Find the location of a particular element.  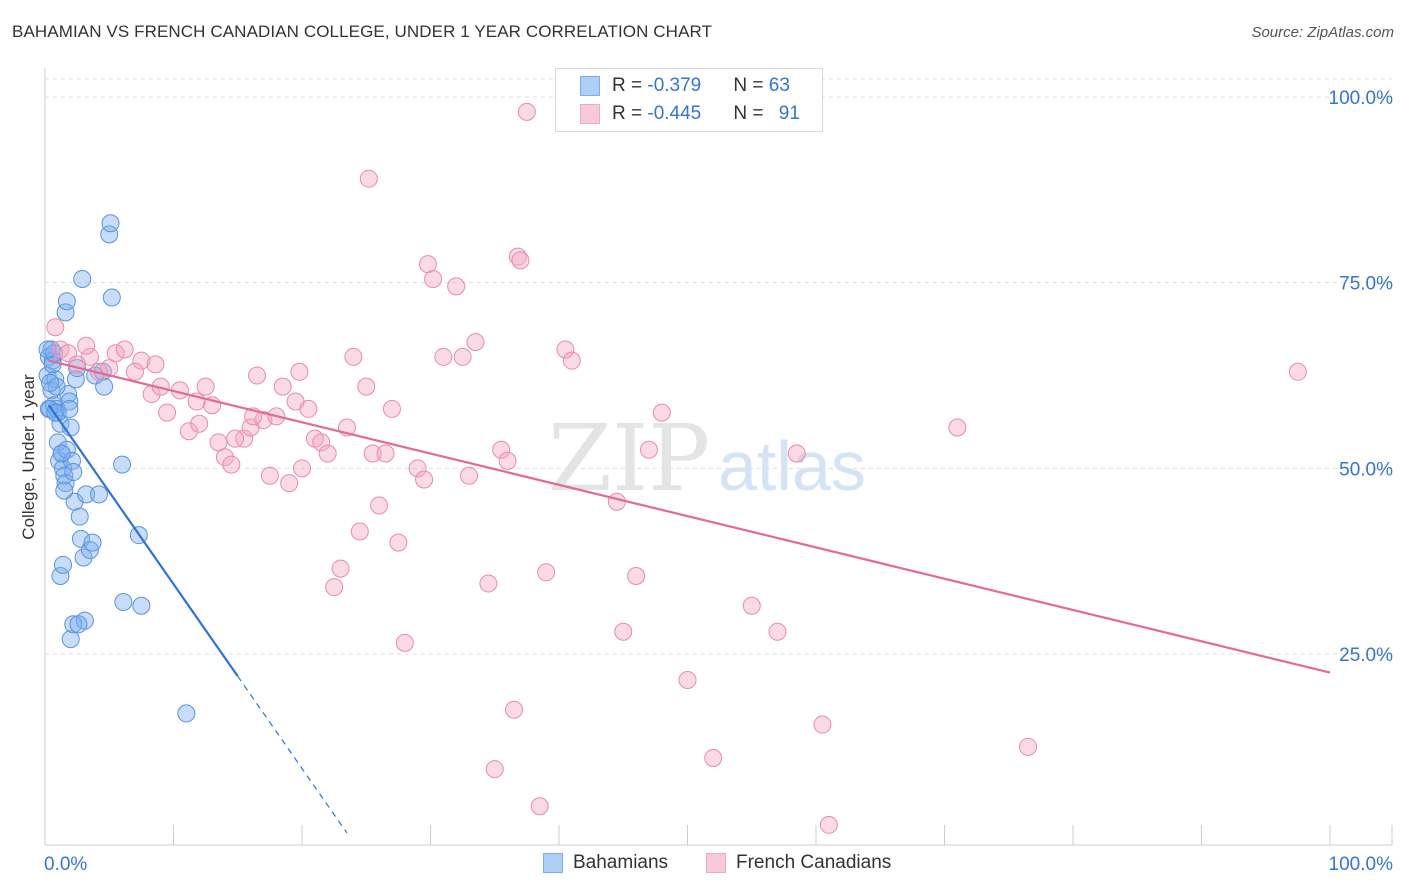

series-legend-bahamians: Bahamians is located at coordinates (605, 863).